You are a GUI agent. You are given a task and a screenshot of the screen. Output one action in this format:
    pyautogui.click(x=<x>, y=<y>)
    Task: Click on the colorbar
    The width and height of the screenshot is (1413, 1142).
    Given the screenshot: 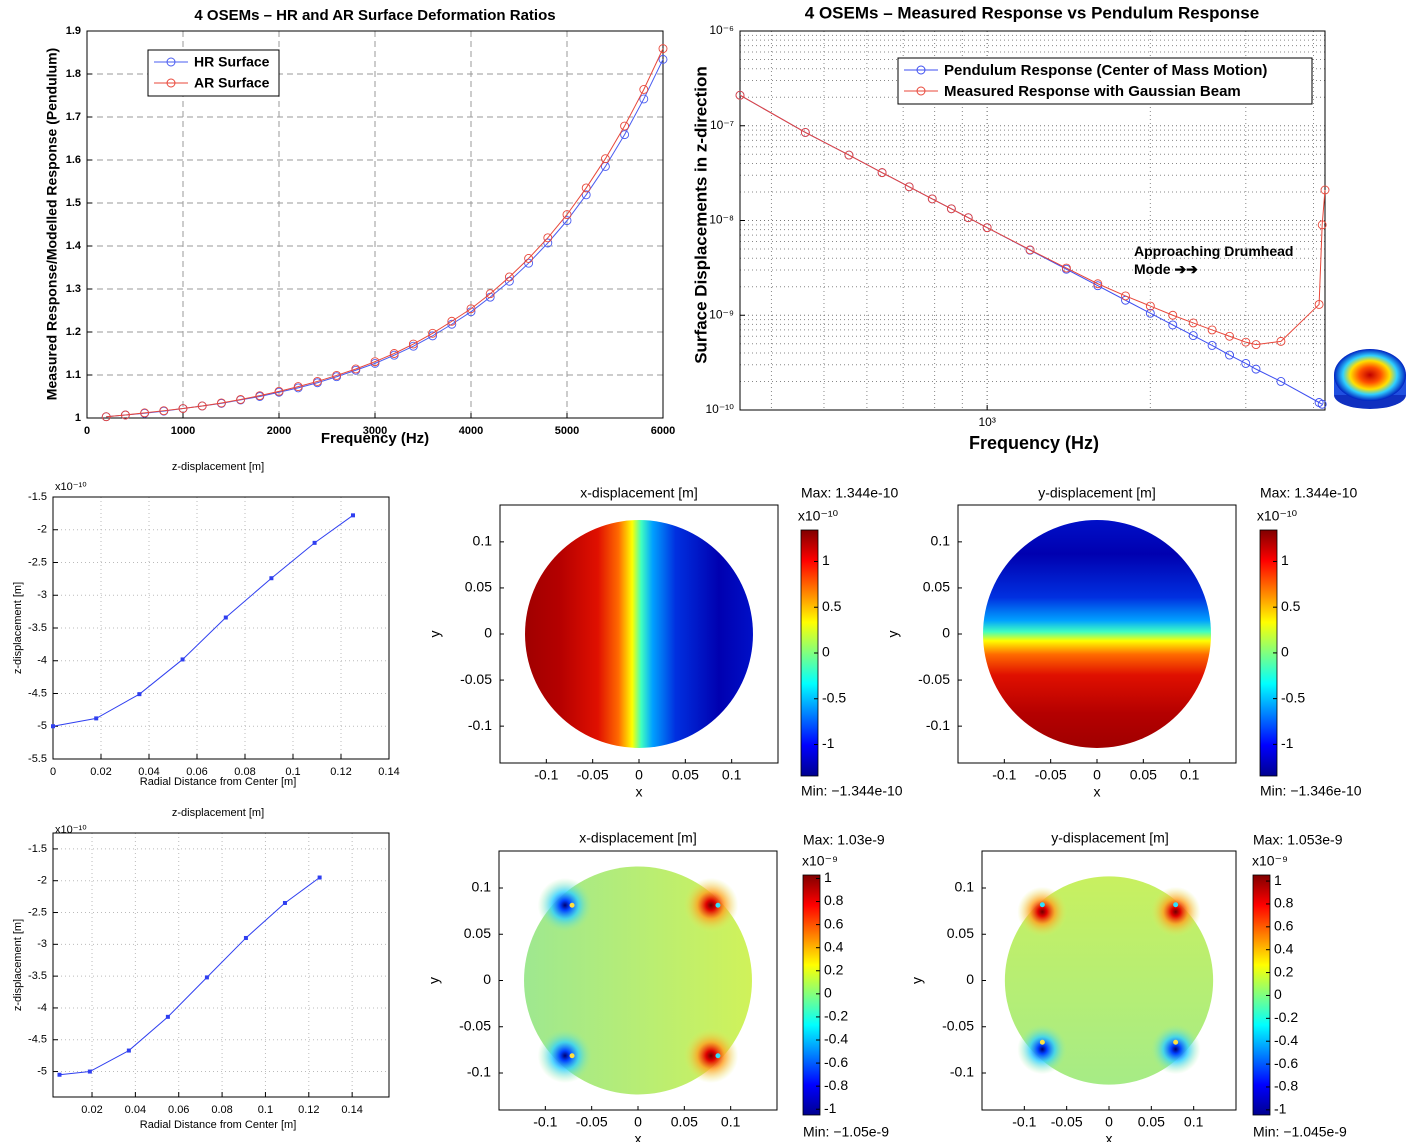 What is the action you would take?
    pyautogui.click(x=811, y=995)
    